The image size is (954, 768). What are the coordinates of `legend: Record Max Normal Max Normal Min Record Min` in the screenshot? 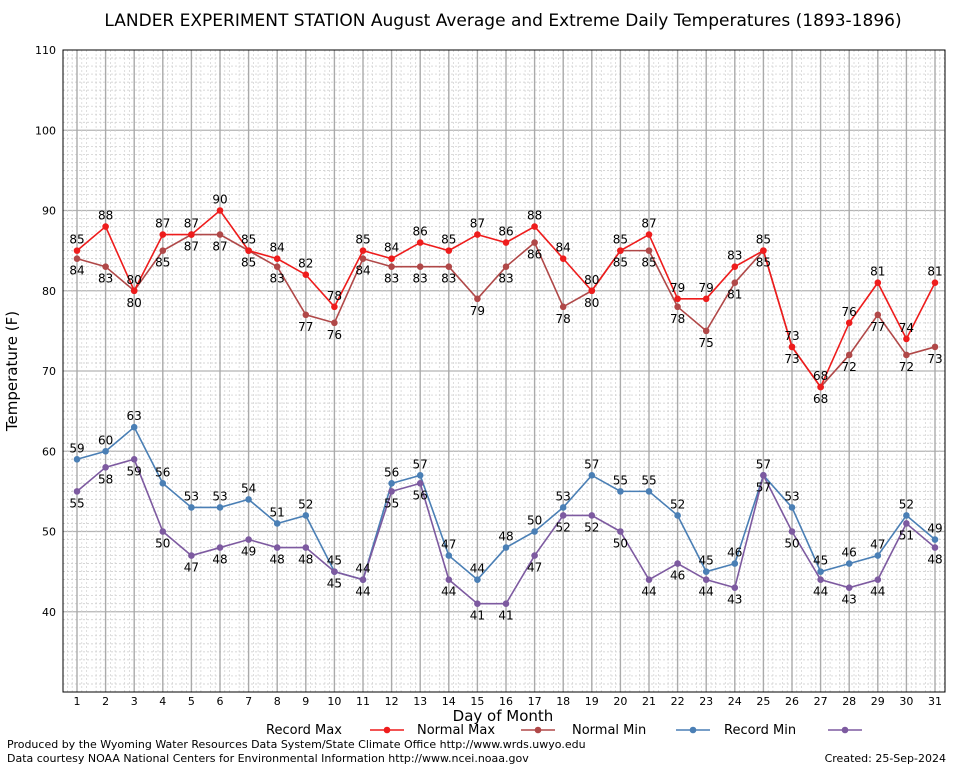 It's located at (564, 730).